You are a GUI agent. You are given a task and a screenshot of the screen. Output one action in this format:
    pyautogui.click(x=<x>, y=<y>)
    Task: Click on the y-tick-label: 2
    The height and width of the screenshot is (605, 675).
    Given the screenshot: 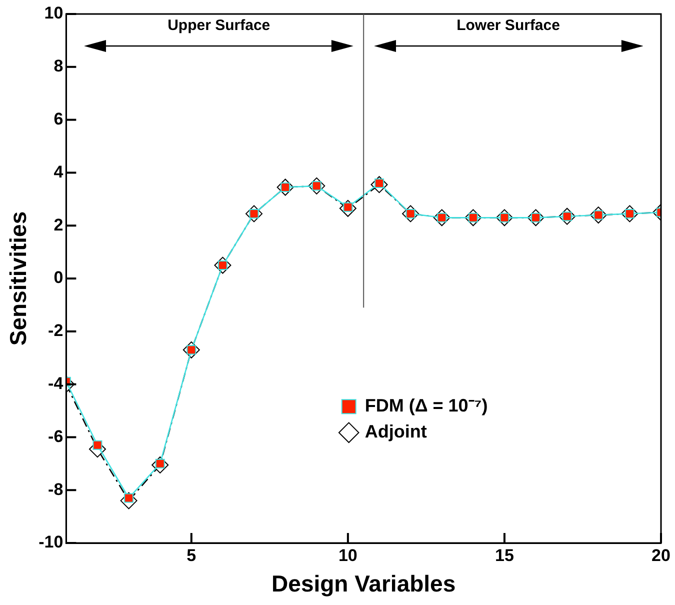 What is the action you would take?
    pyautogui.click(x=59, y=224)
    